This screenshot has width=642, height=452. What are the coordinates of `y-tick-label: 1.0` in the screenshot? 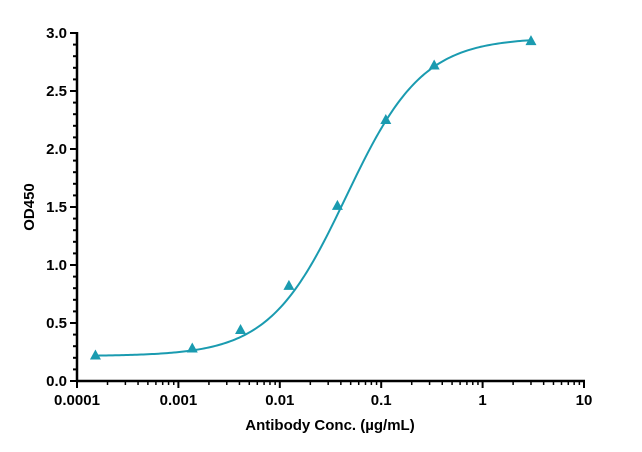 It's located at (56, 265).